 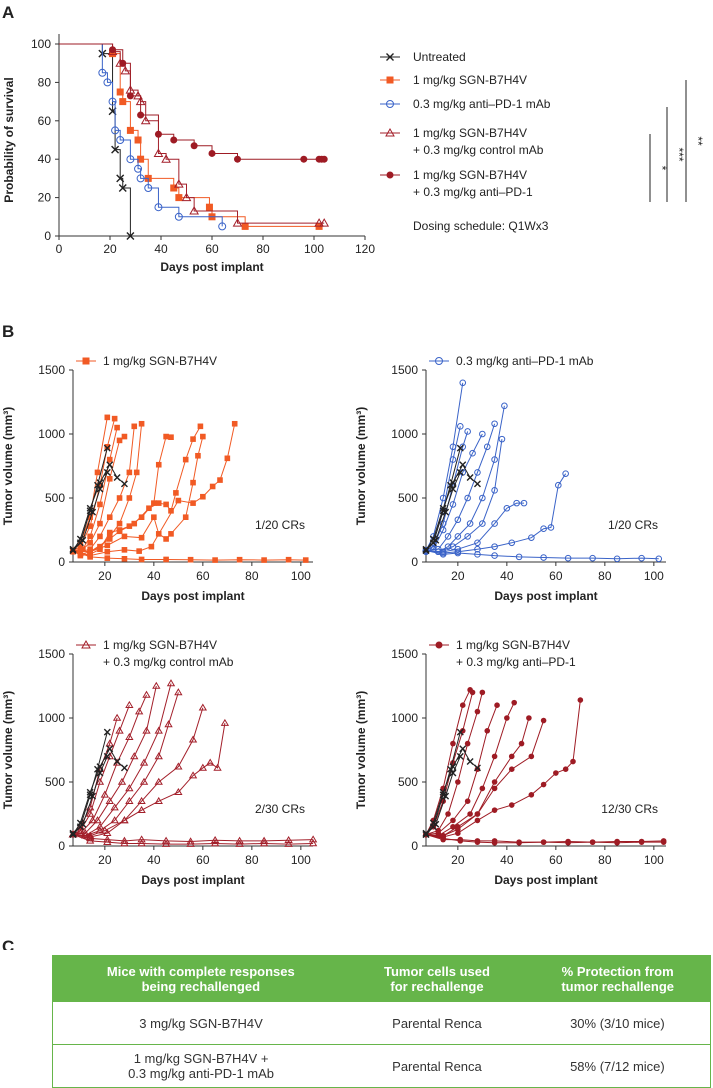 What do you see at coordinates (45, 82) in the screenshot?
I see `y-tick-label: 80` at bounding box center [45, 82].